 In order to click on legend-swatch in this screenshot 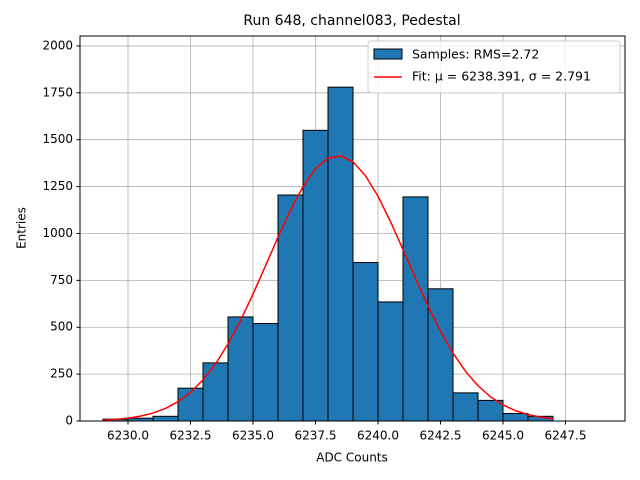, I will do `click(388, 54)`.